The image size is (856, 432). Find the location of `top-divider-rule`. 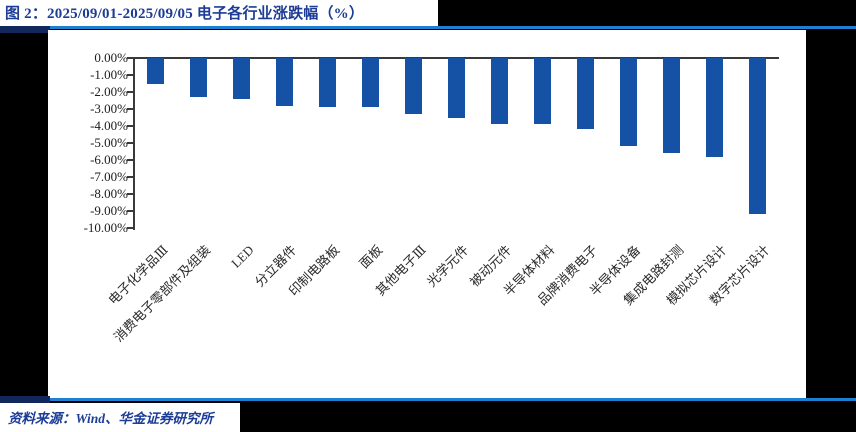

top-divider-rule is located at coordinates (428, 27).